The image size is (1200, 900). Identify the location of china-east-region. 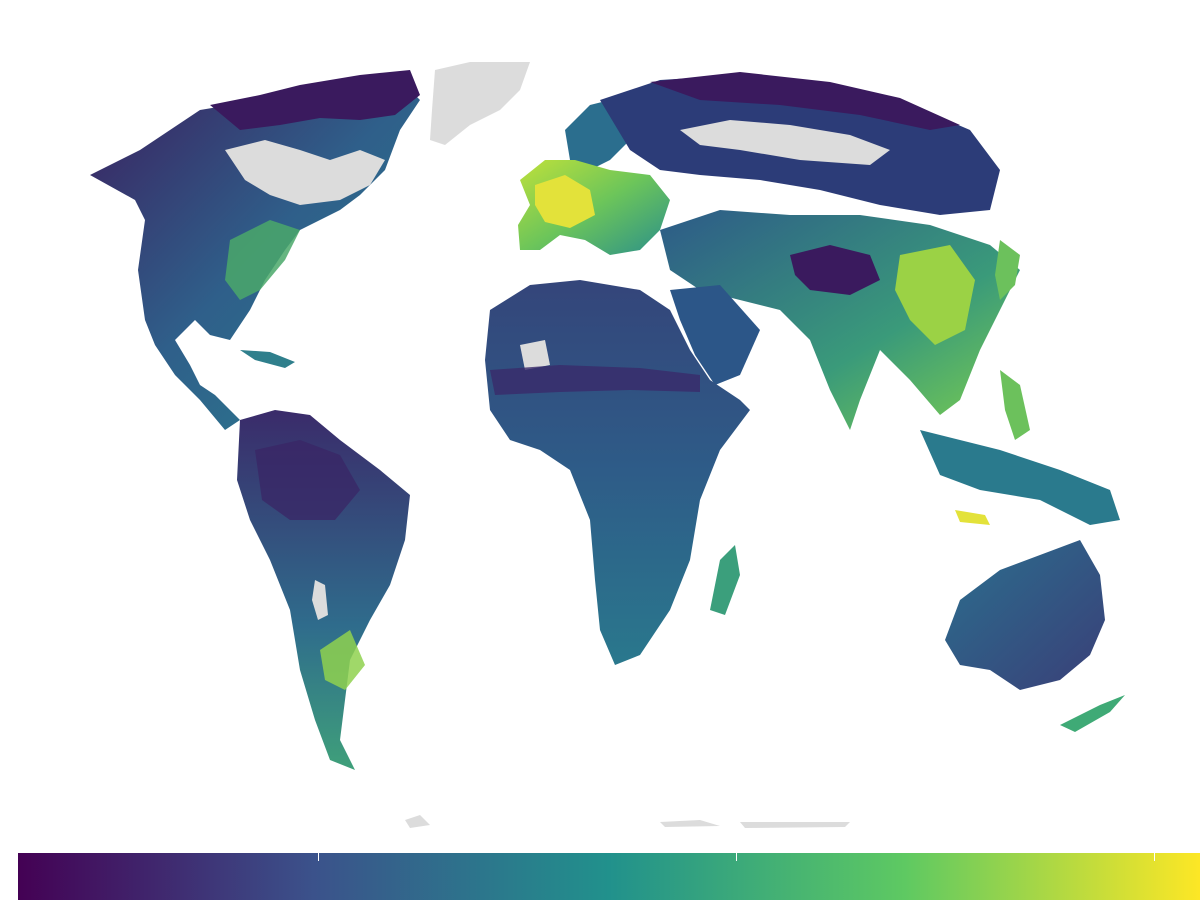
(935, 295).